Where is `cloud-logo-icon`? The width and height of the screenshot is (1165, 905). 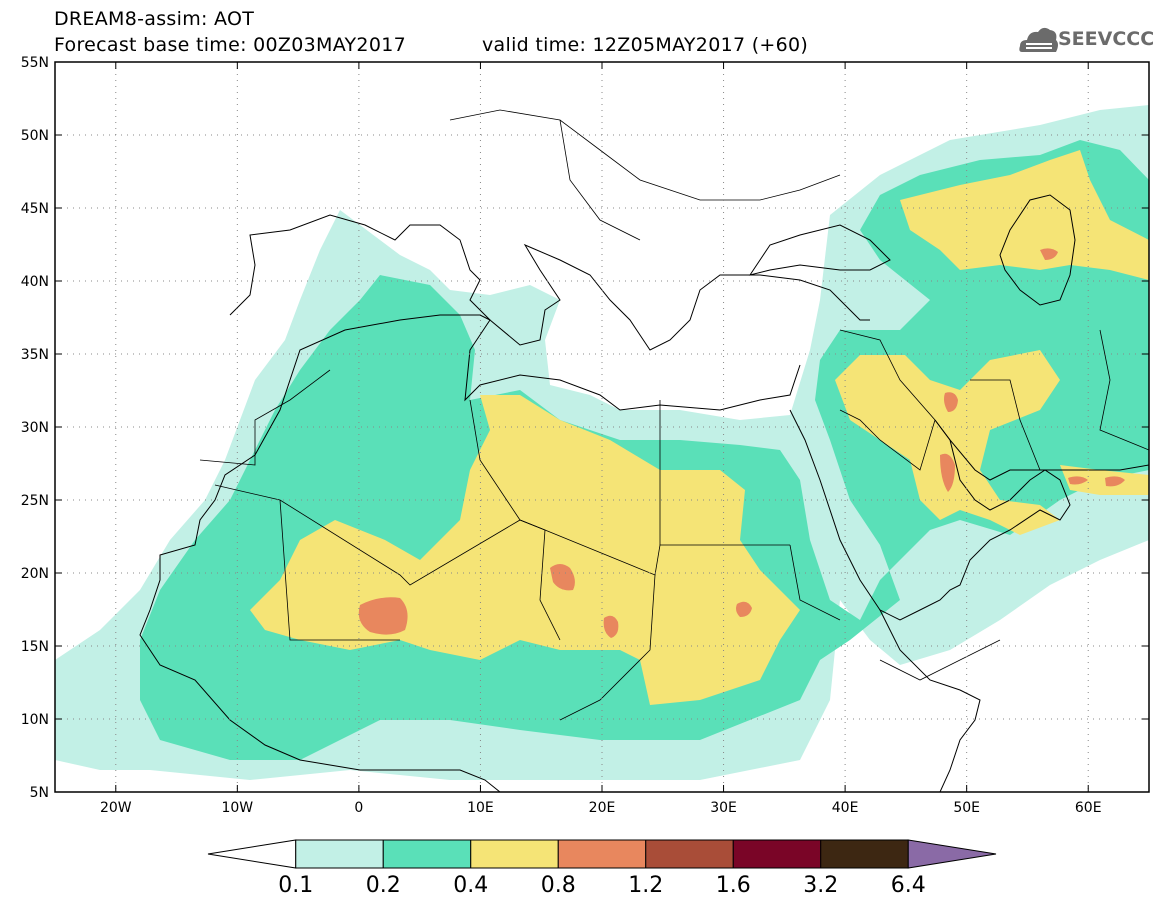 cloud-logo-icon is located at coordinates (1038, 39).